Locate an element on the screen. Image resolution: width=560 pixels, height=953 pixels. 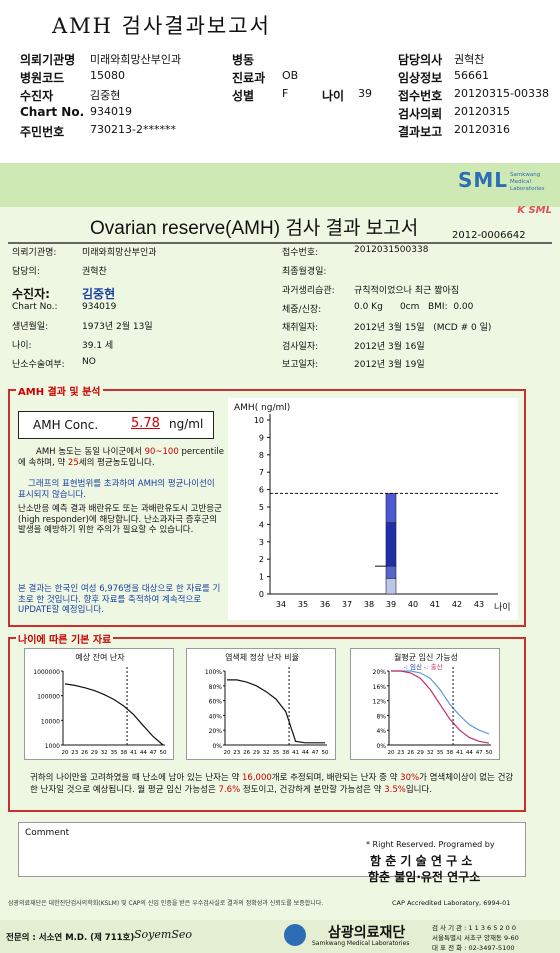
header-value: 934019 is located at coordinates (111, 111).